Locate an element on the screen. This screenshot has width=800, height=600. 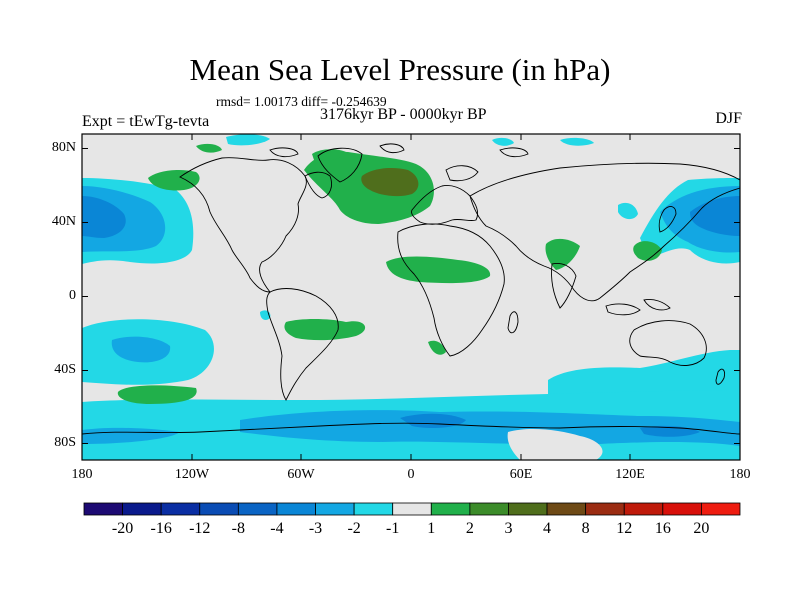
southern-ocean-low-mid is located at coordinates (490, 428).